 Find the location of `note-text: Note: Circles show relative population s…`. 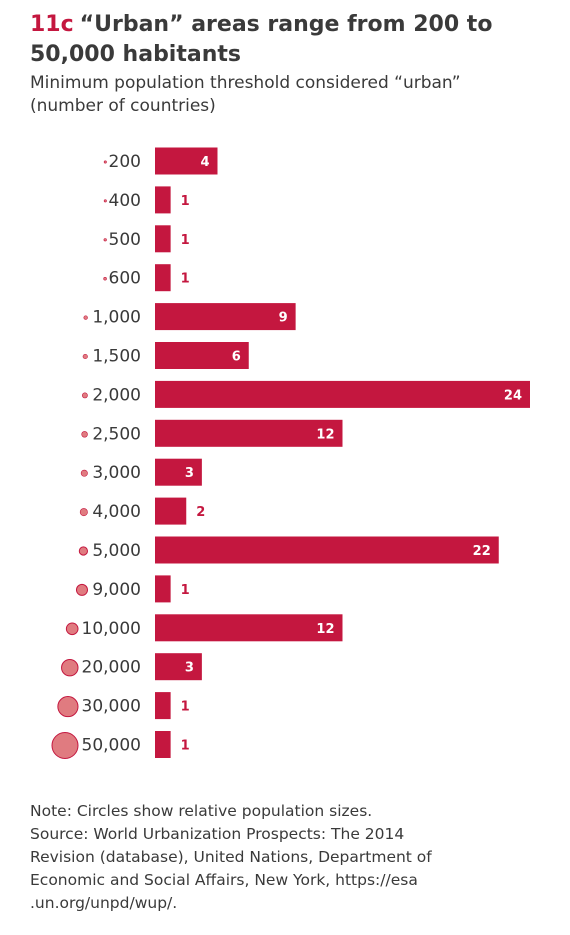

note-text: Note: Circles show relative population s… is located at coordinates (201, 811).